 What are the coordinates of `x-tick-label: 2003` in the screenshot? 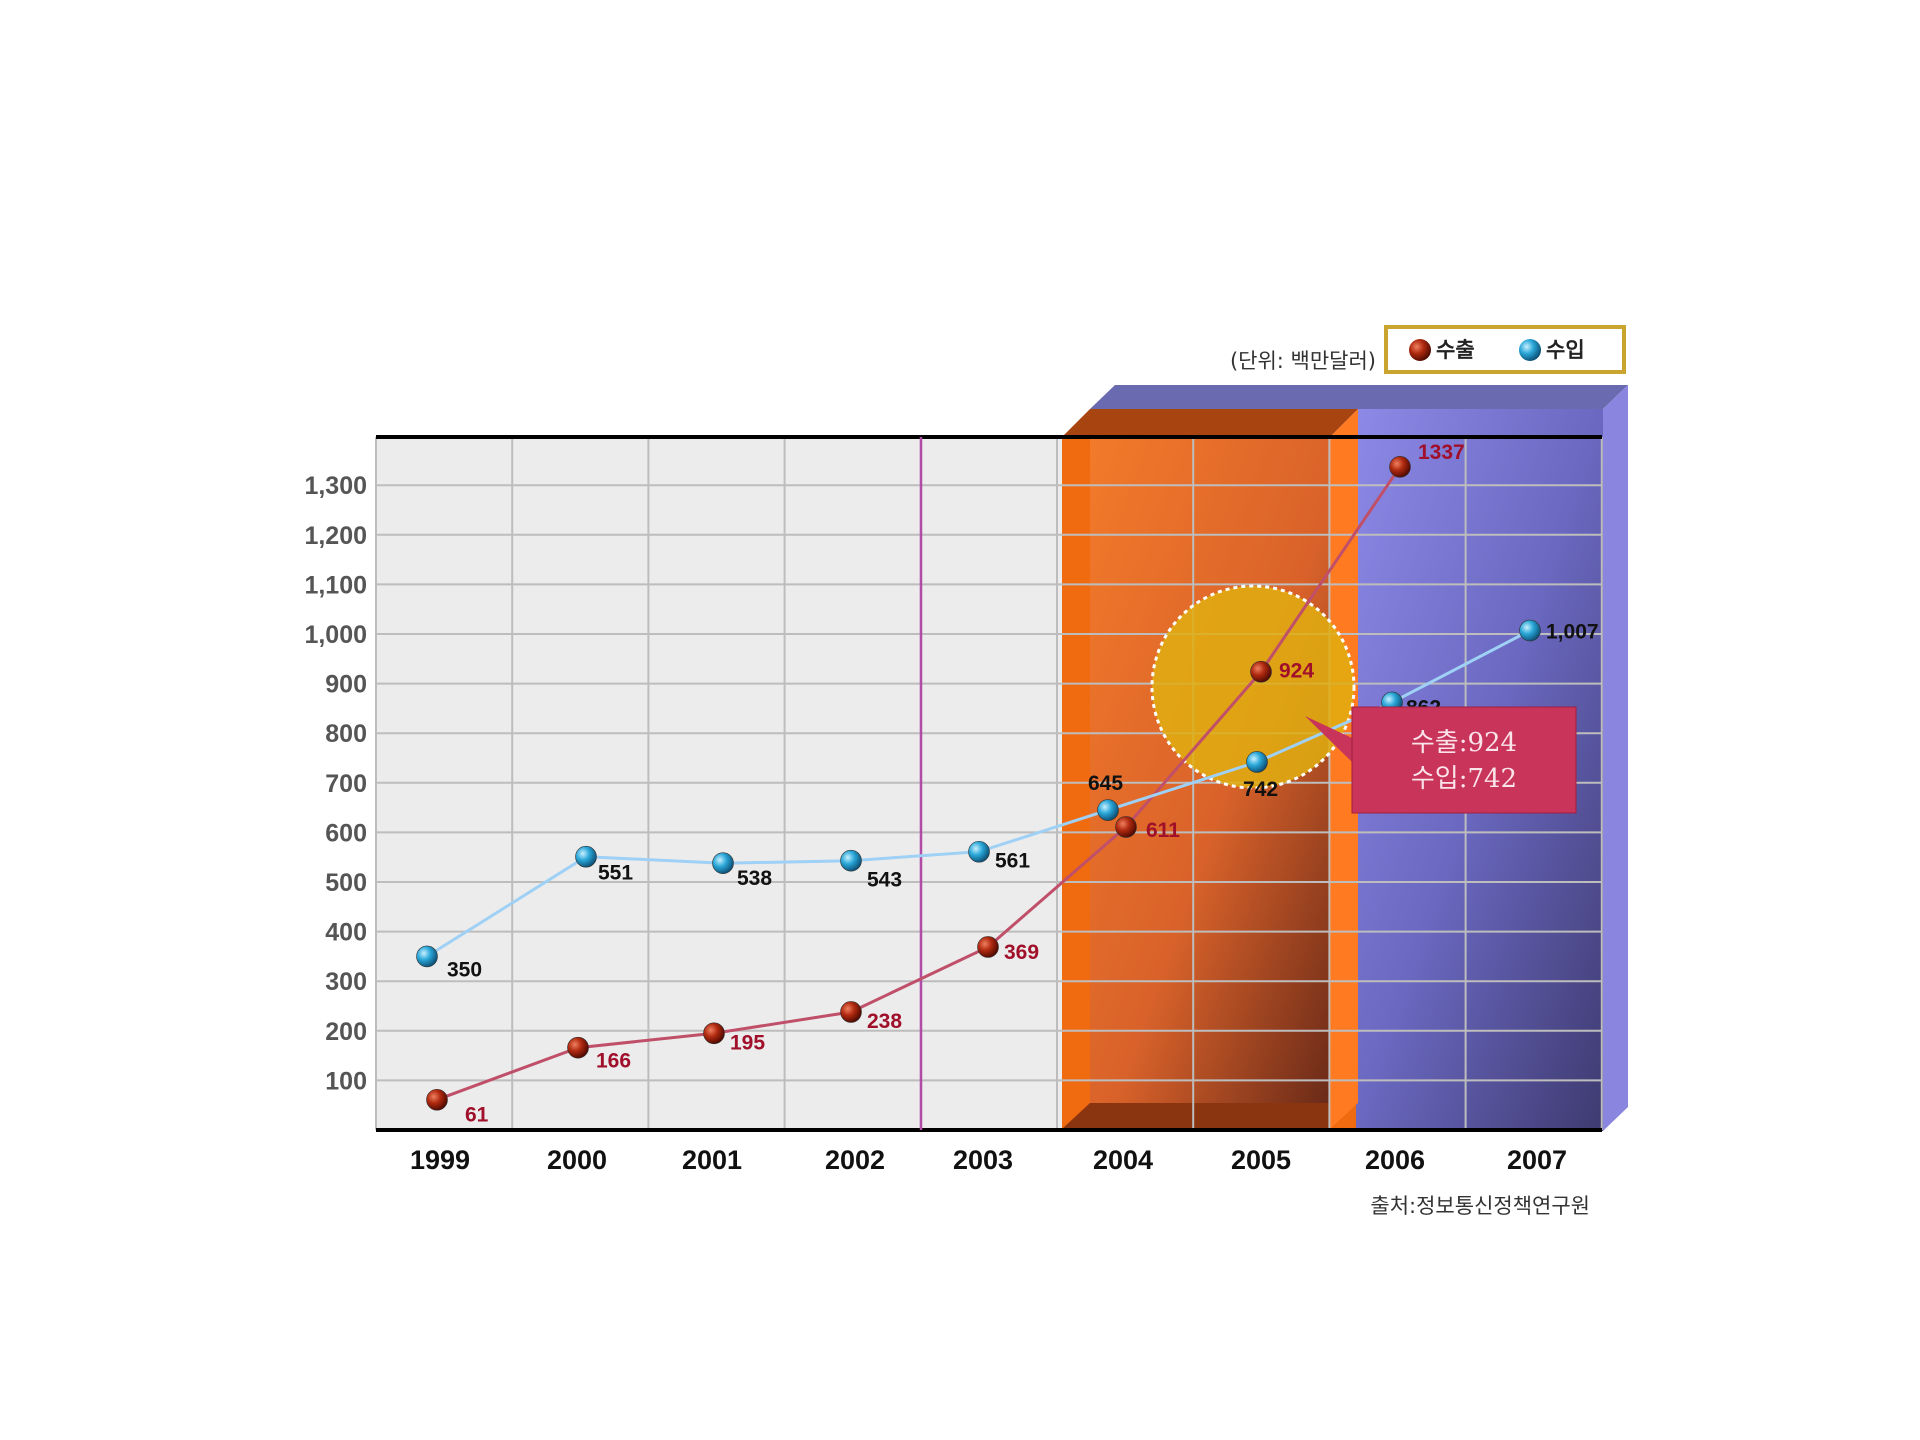 It's located at (983, 1160).